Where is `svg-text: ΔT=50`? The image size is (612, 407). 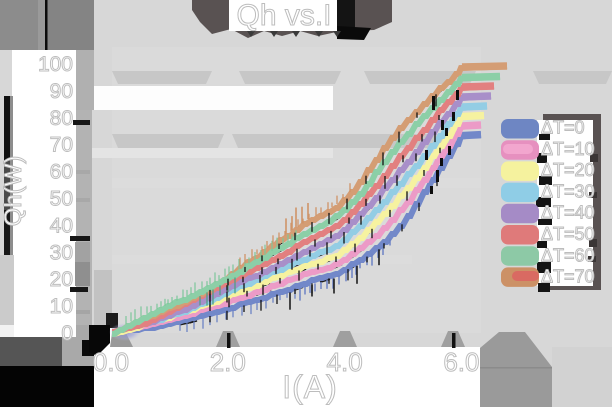 svg-text: ΔT=50 is located at coordinates (568, 234).